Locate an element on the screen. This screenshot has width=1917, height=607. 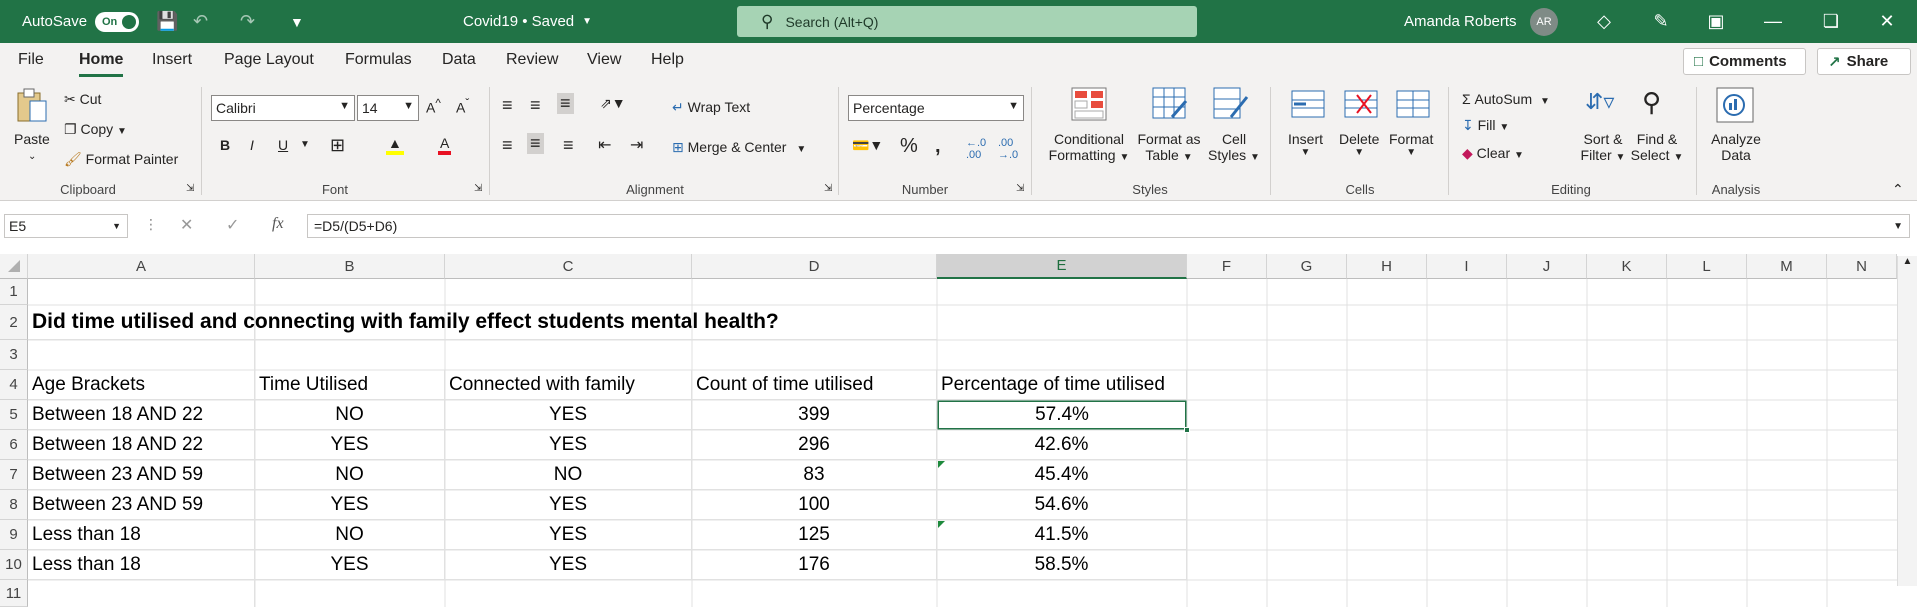
analyze-data-icon is located at coordinates (1735, 105).